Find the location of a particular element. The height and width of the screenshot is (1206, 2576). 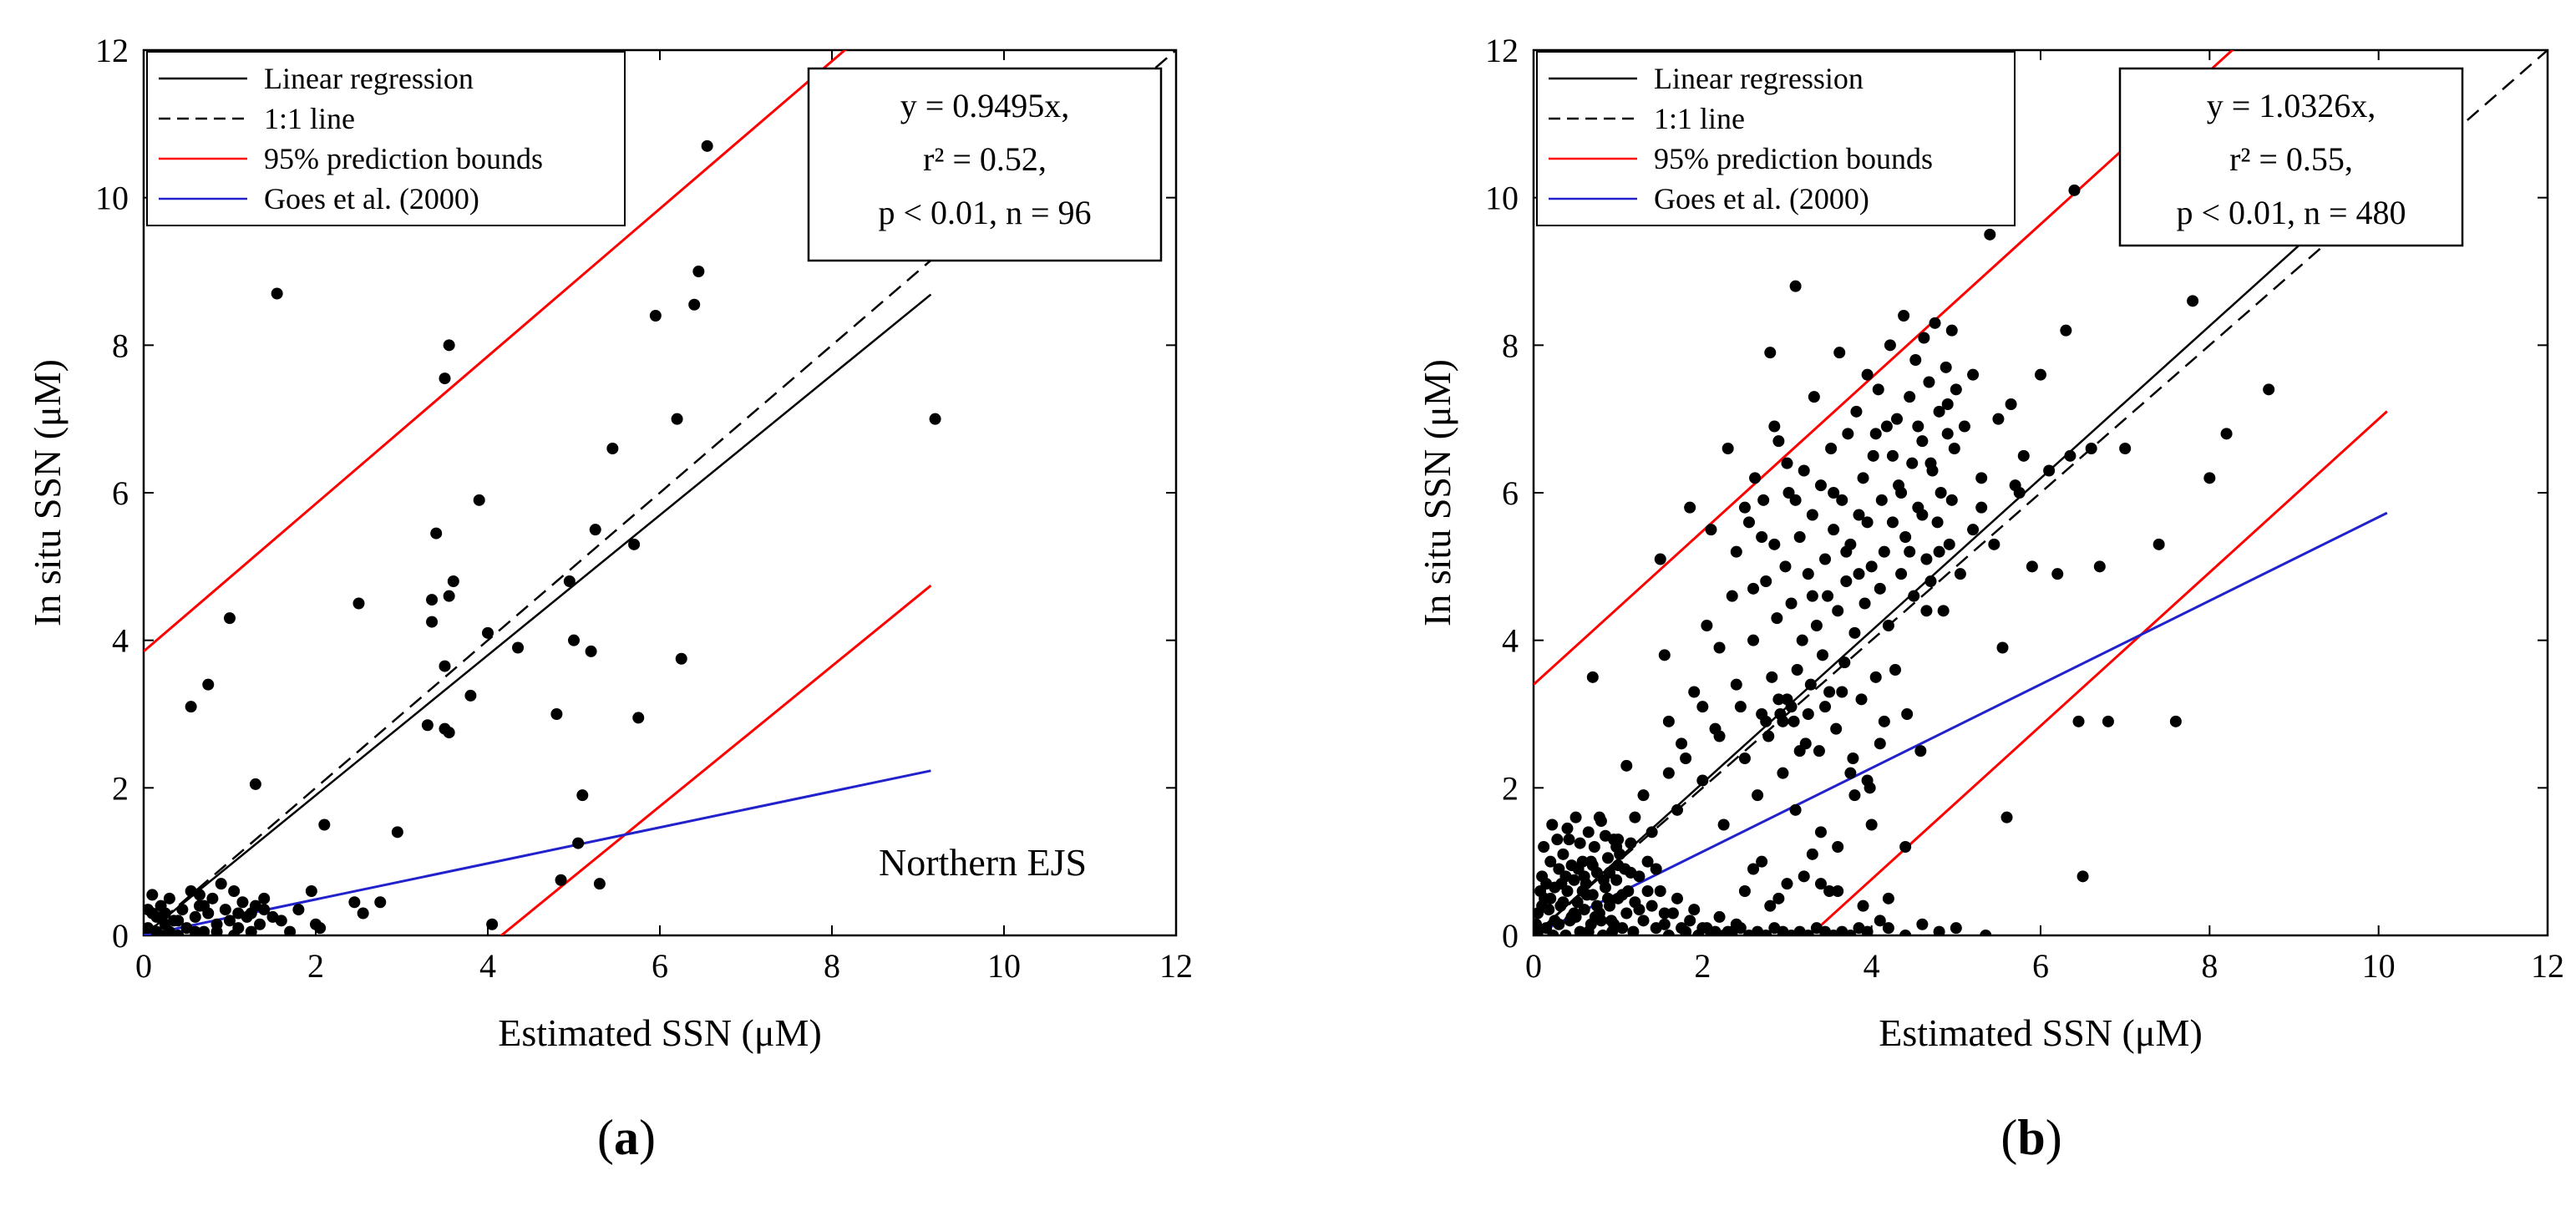

y-tick-label: 12 is located at coordinates (112, 51).